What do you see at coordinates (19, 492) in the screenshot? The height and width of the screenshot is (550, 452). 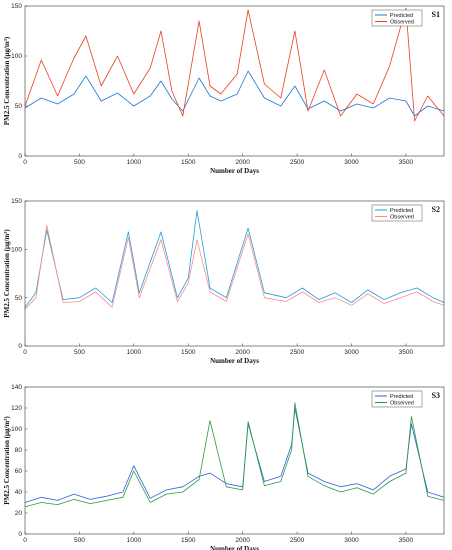 I see `y-tick-label: 40` at bounding box center [19, 492].